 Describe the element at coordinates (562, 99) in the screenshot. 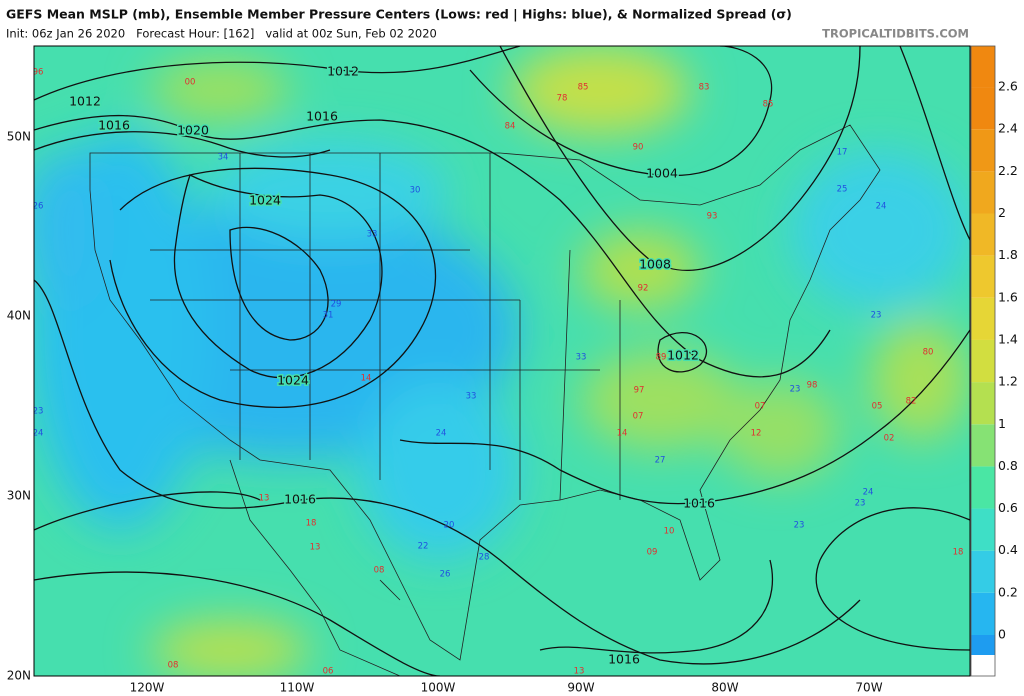

I see `low-center: 78` at that location.